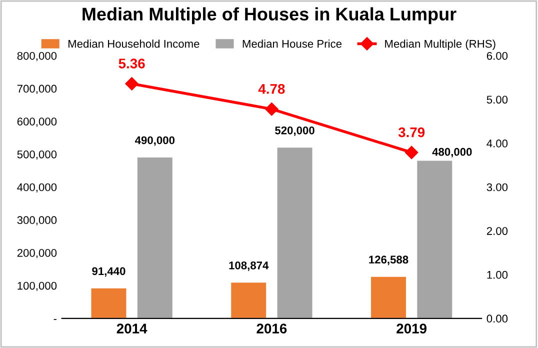 Image resolution: width=538 pixels, height=348 pixels. I want to click on data-label: 480,000, so click(452, 153).